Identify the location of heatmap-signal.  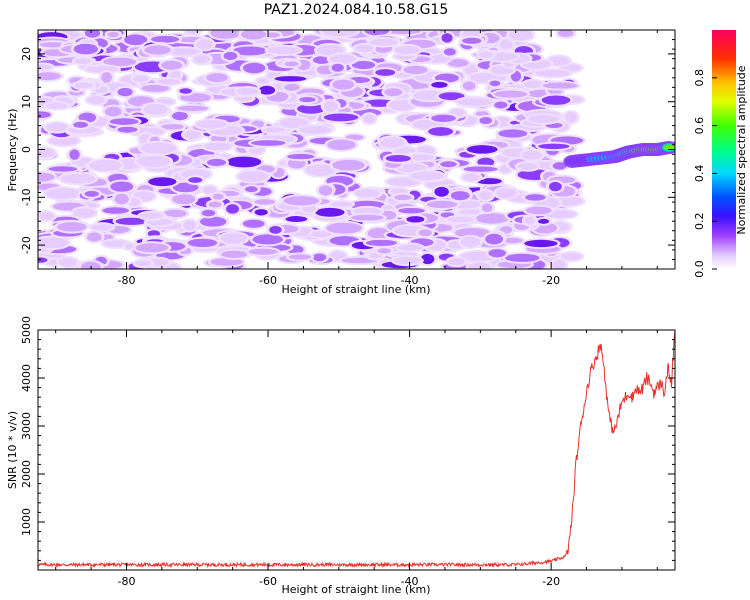
(619, 154).